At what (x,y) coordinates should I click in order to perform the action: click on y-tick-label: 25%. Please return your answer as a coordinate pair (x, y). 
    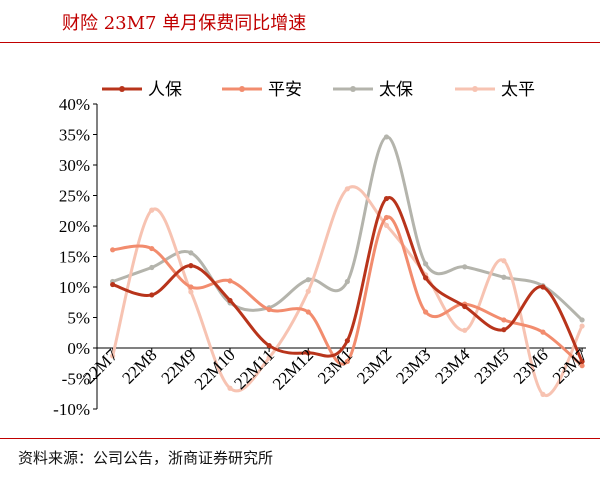
    Looking at the image, I should click on (74, 196).